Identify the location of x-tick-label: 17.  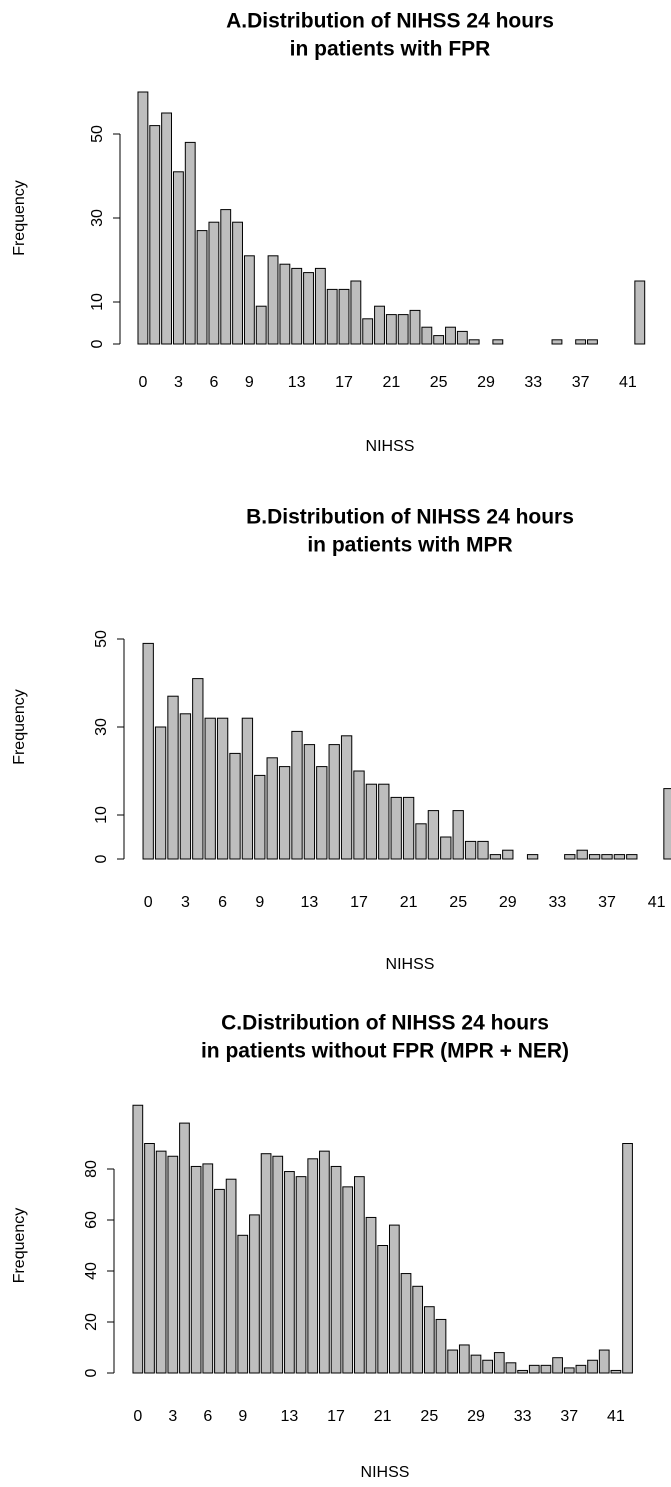
(344, 382).